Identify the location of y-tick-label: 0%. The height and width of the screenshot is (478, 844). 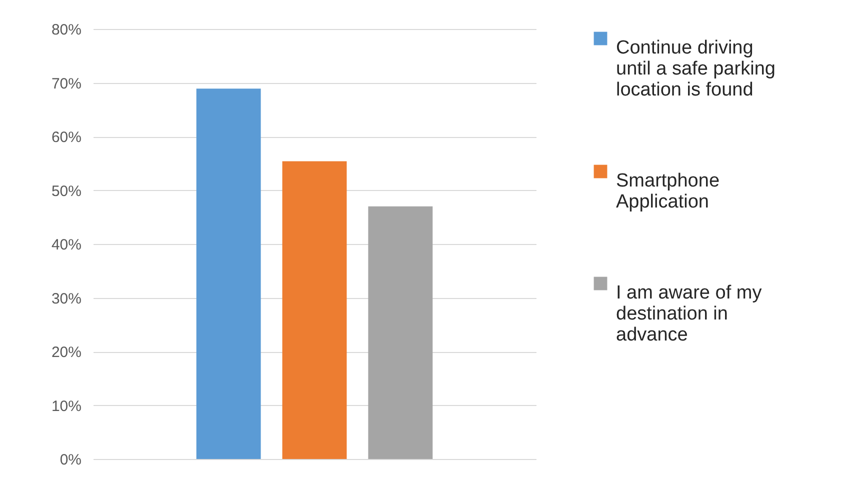
(71, 460).